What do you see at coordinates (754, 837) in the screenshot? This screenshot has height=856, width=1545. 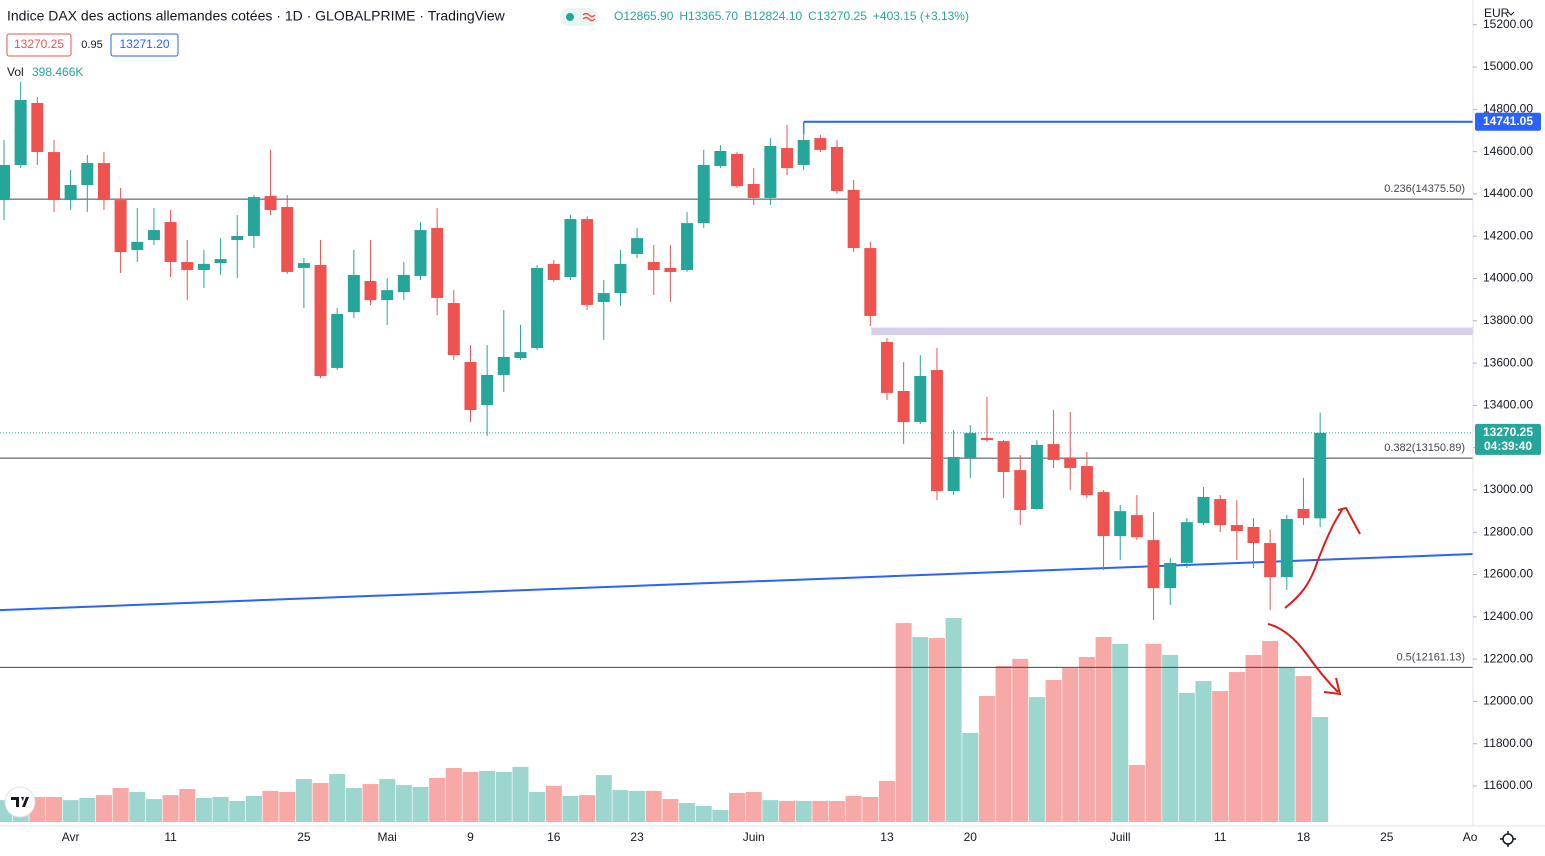 I see `x-tick-label: Juin` at bounding box center [754, 837].